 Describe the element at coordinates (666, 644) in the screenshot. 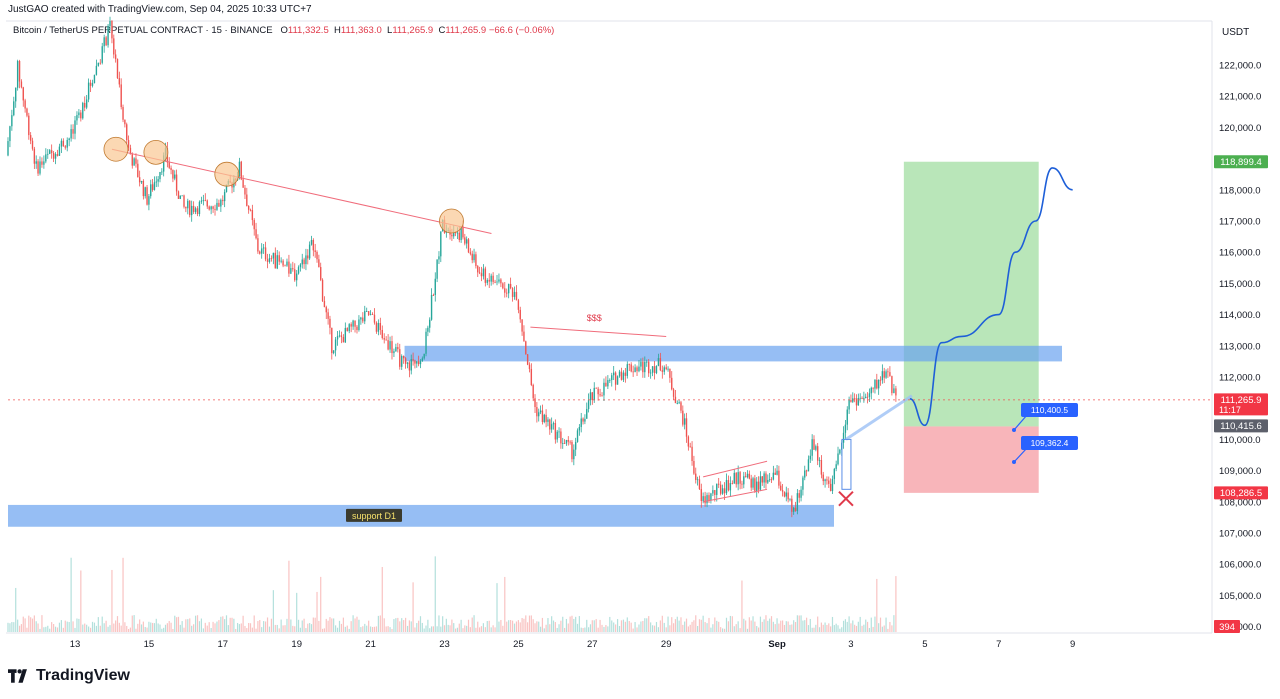

I see `x-tick-label: 29` at that location.